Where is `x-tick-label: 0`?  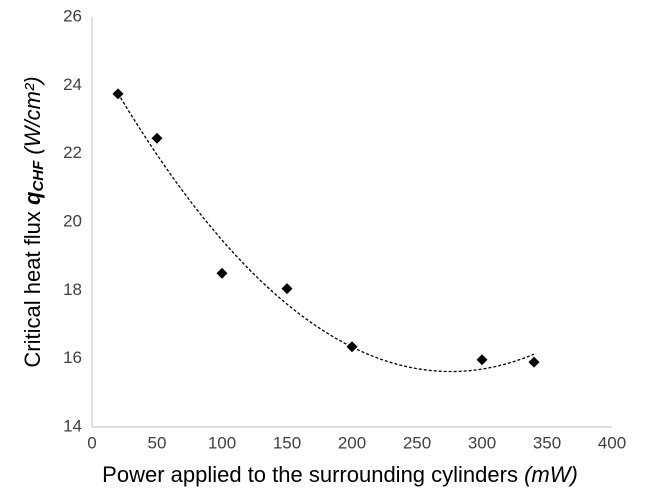
x-tick-label: 0 is located at coordinates (91, 442).